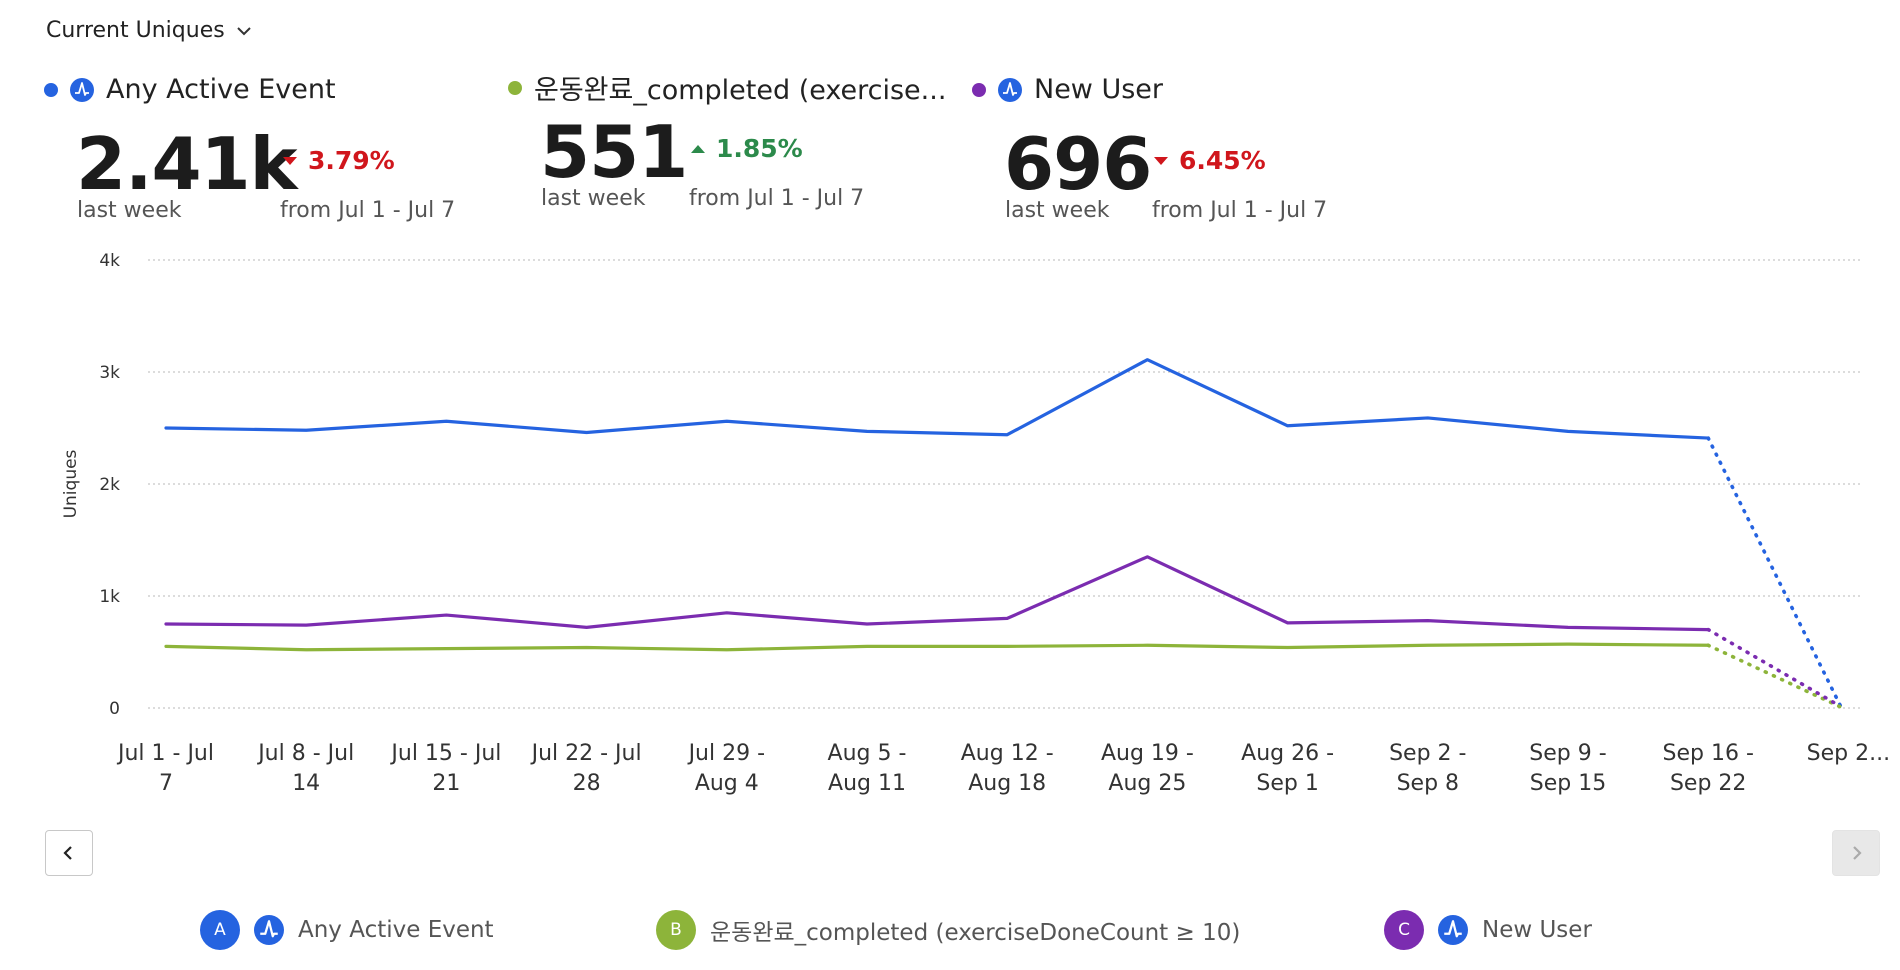  Describe the element at coordinates (759, 148) in the screenshot. I see `metric-change-value: 1.85%` at that location.